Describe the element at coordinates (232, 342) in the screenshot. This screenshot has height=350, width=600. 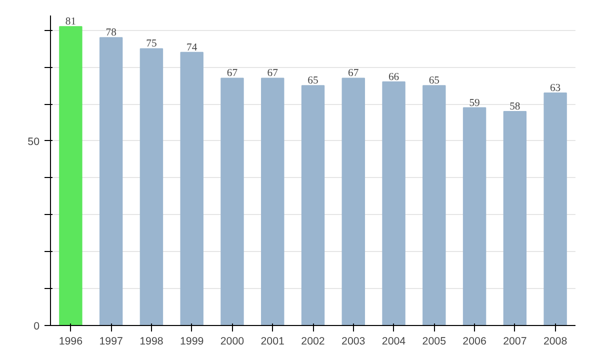
I see `x-tick-label: 2000` at that location.